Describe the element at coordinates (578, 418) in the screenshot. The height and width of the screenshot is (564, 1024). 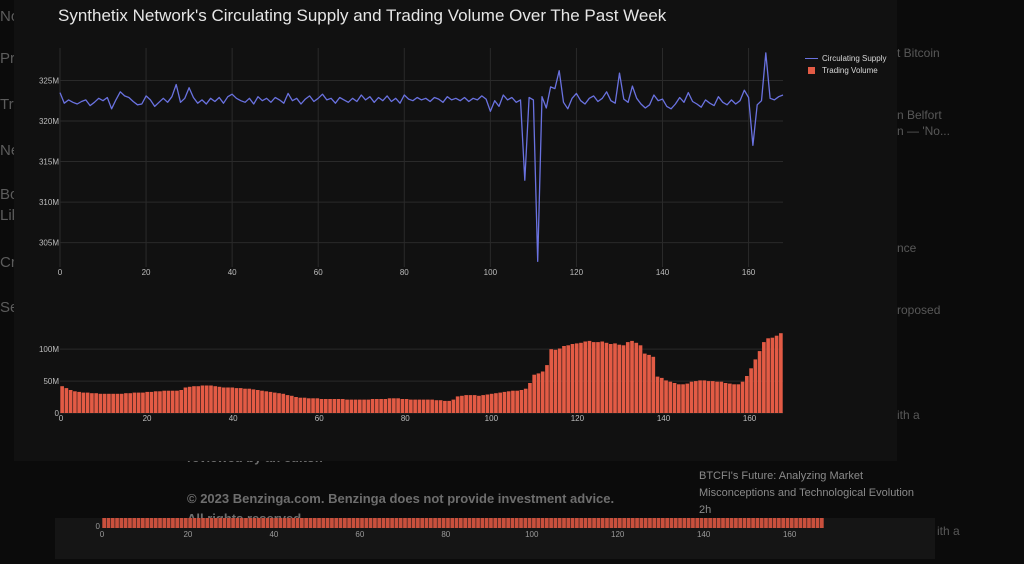
I see `x-tick-label: 120` at that location.